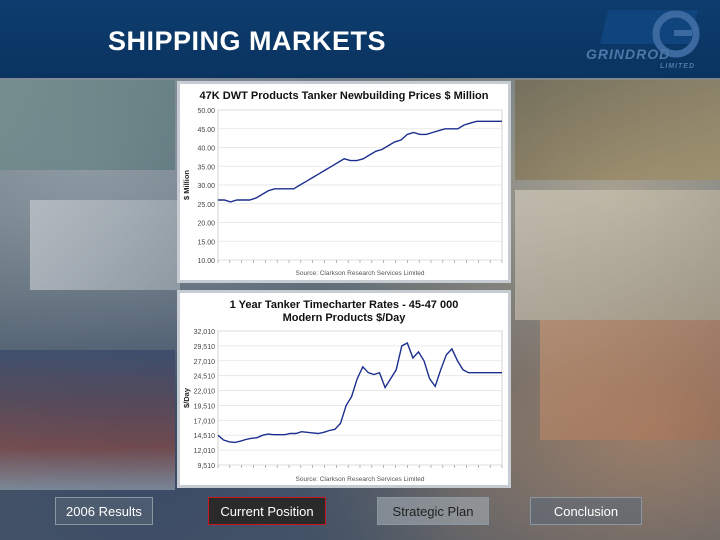 Image resolution: width=720 pixels, height=540 pixels. What do you see at coordinates (206, 261) in the screenshot?
I see `y-tick-label: 10.00` at bounding box center [206, 261].